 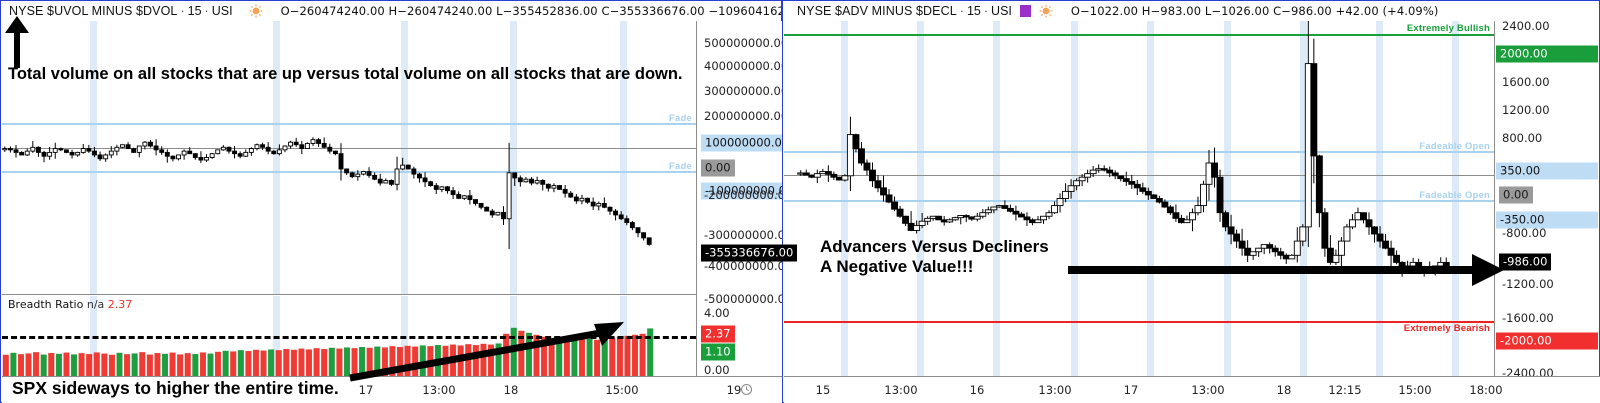 I want to click on note-advancers-line2: A Negative Value!!!, so click(x=897, y=266).